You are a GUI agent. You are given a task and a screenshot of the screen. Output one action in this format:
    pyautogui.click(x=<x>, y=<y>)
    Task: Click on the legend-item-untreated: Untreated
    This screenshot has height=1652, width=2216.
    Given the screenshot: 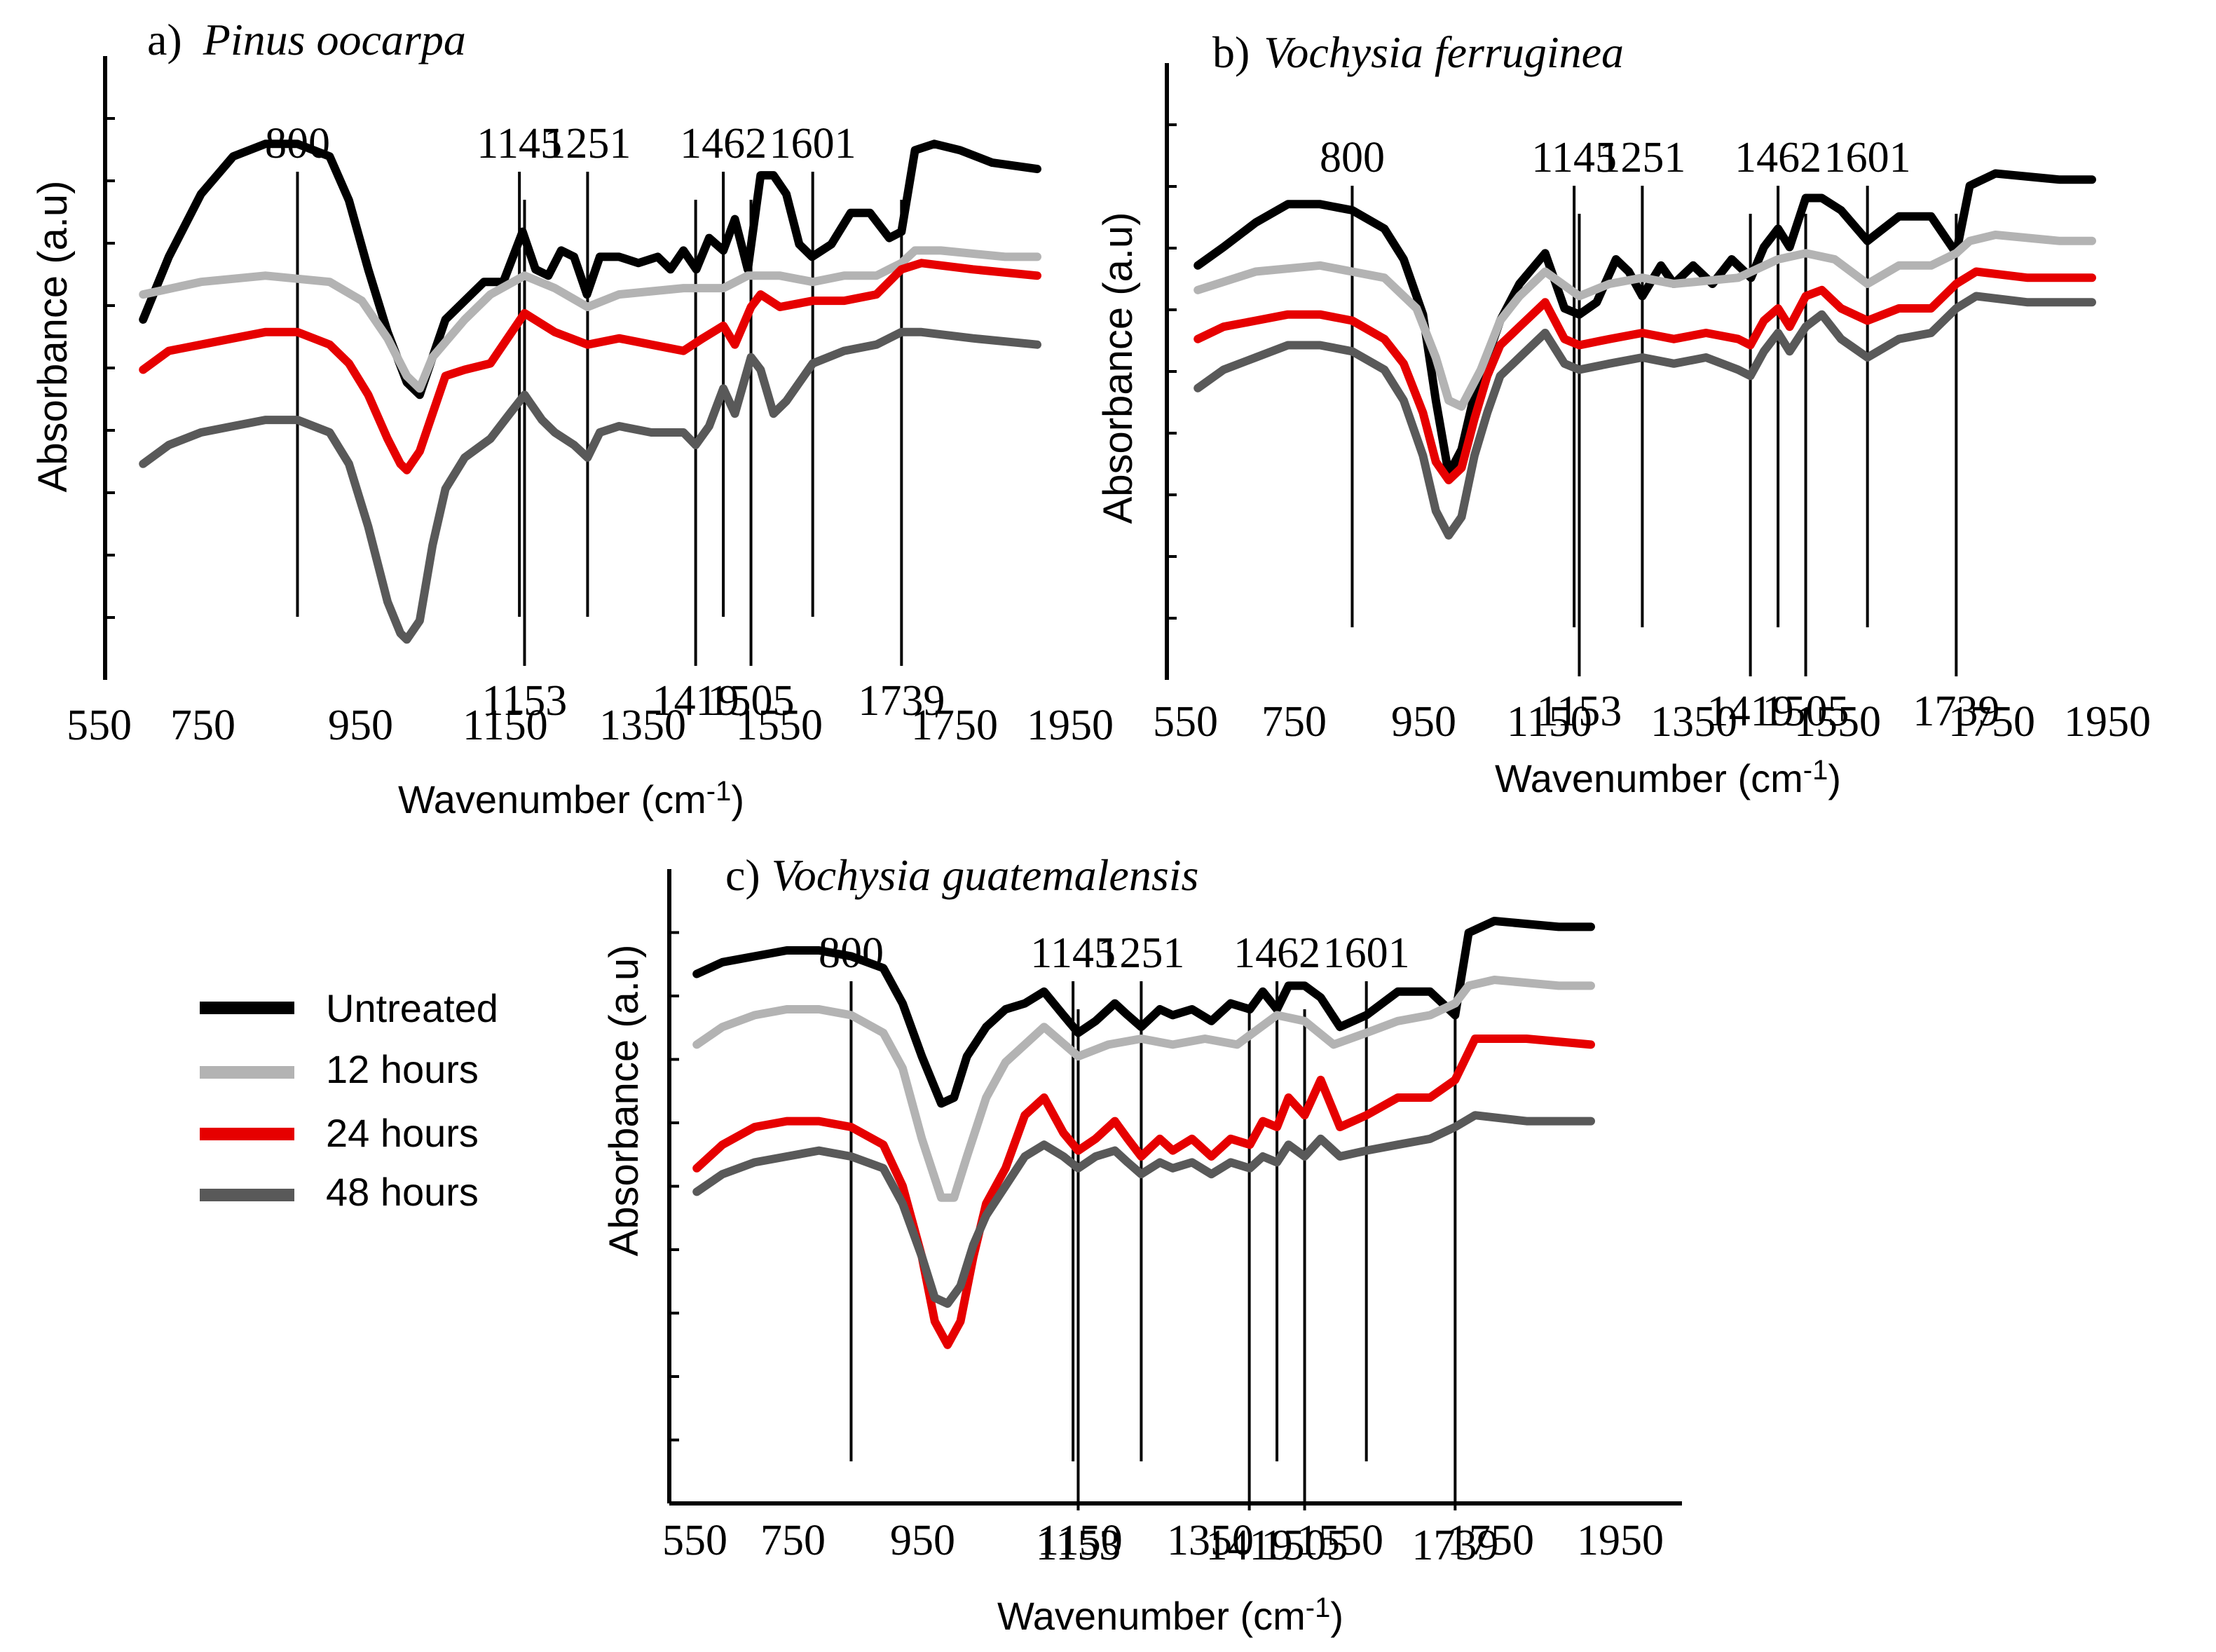 What is the action you would take?
    pyautogui.click(x=349, y=1008)
    